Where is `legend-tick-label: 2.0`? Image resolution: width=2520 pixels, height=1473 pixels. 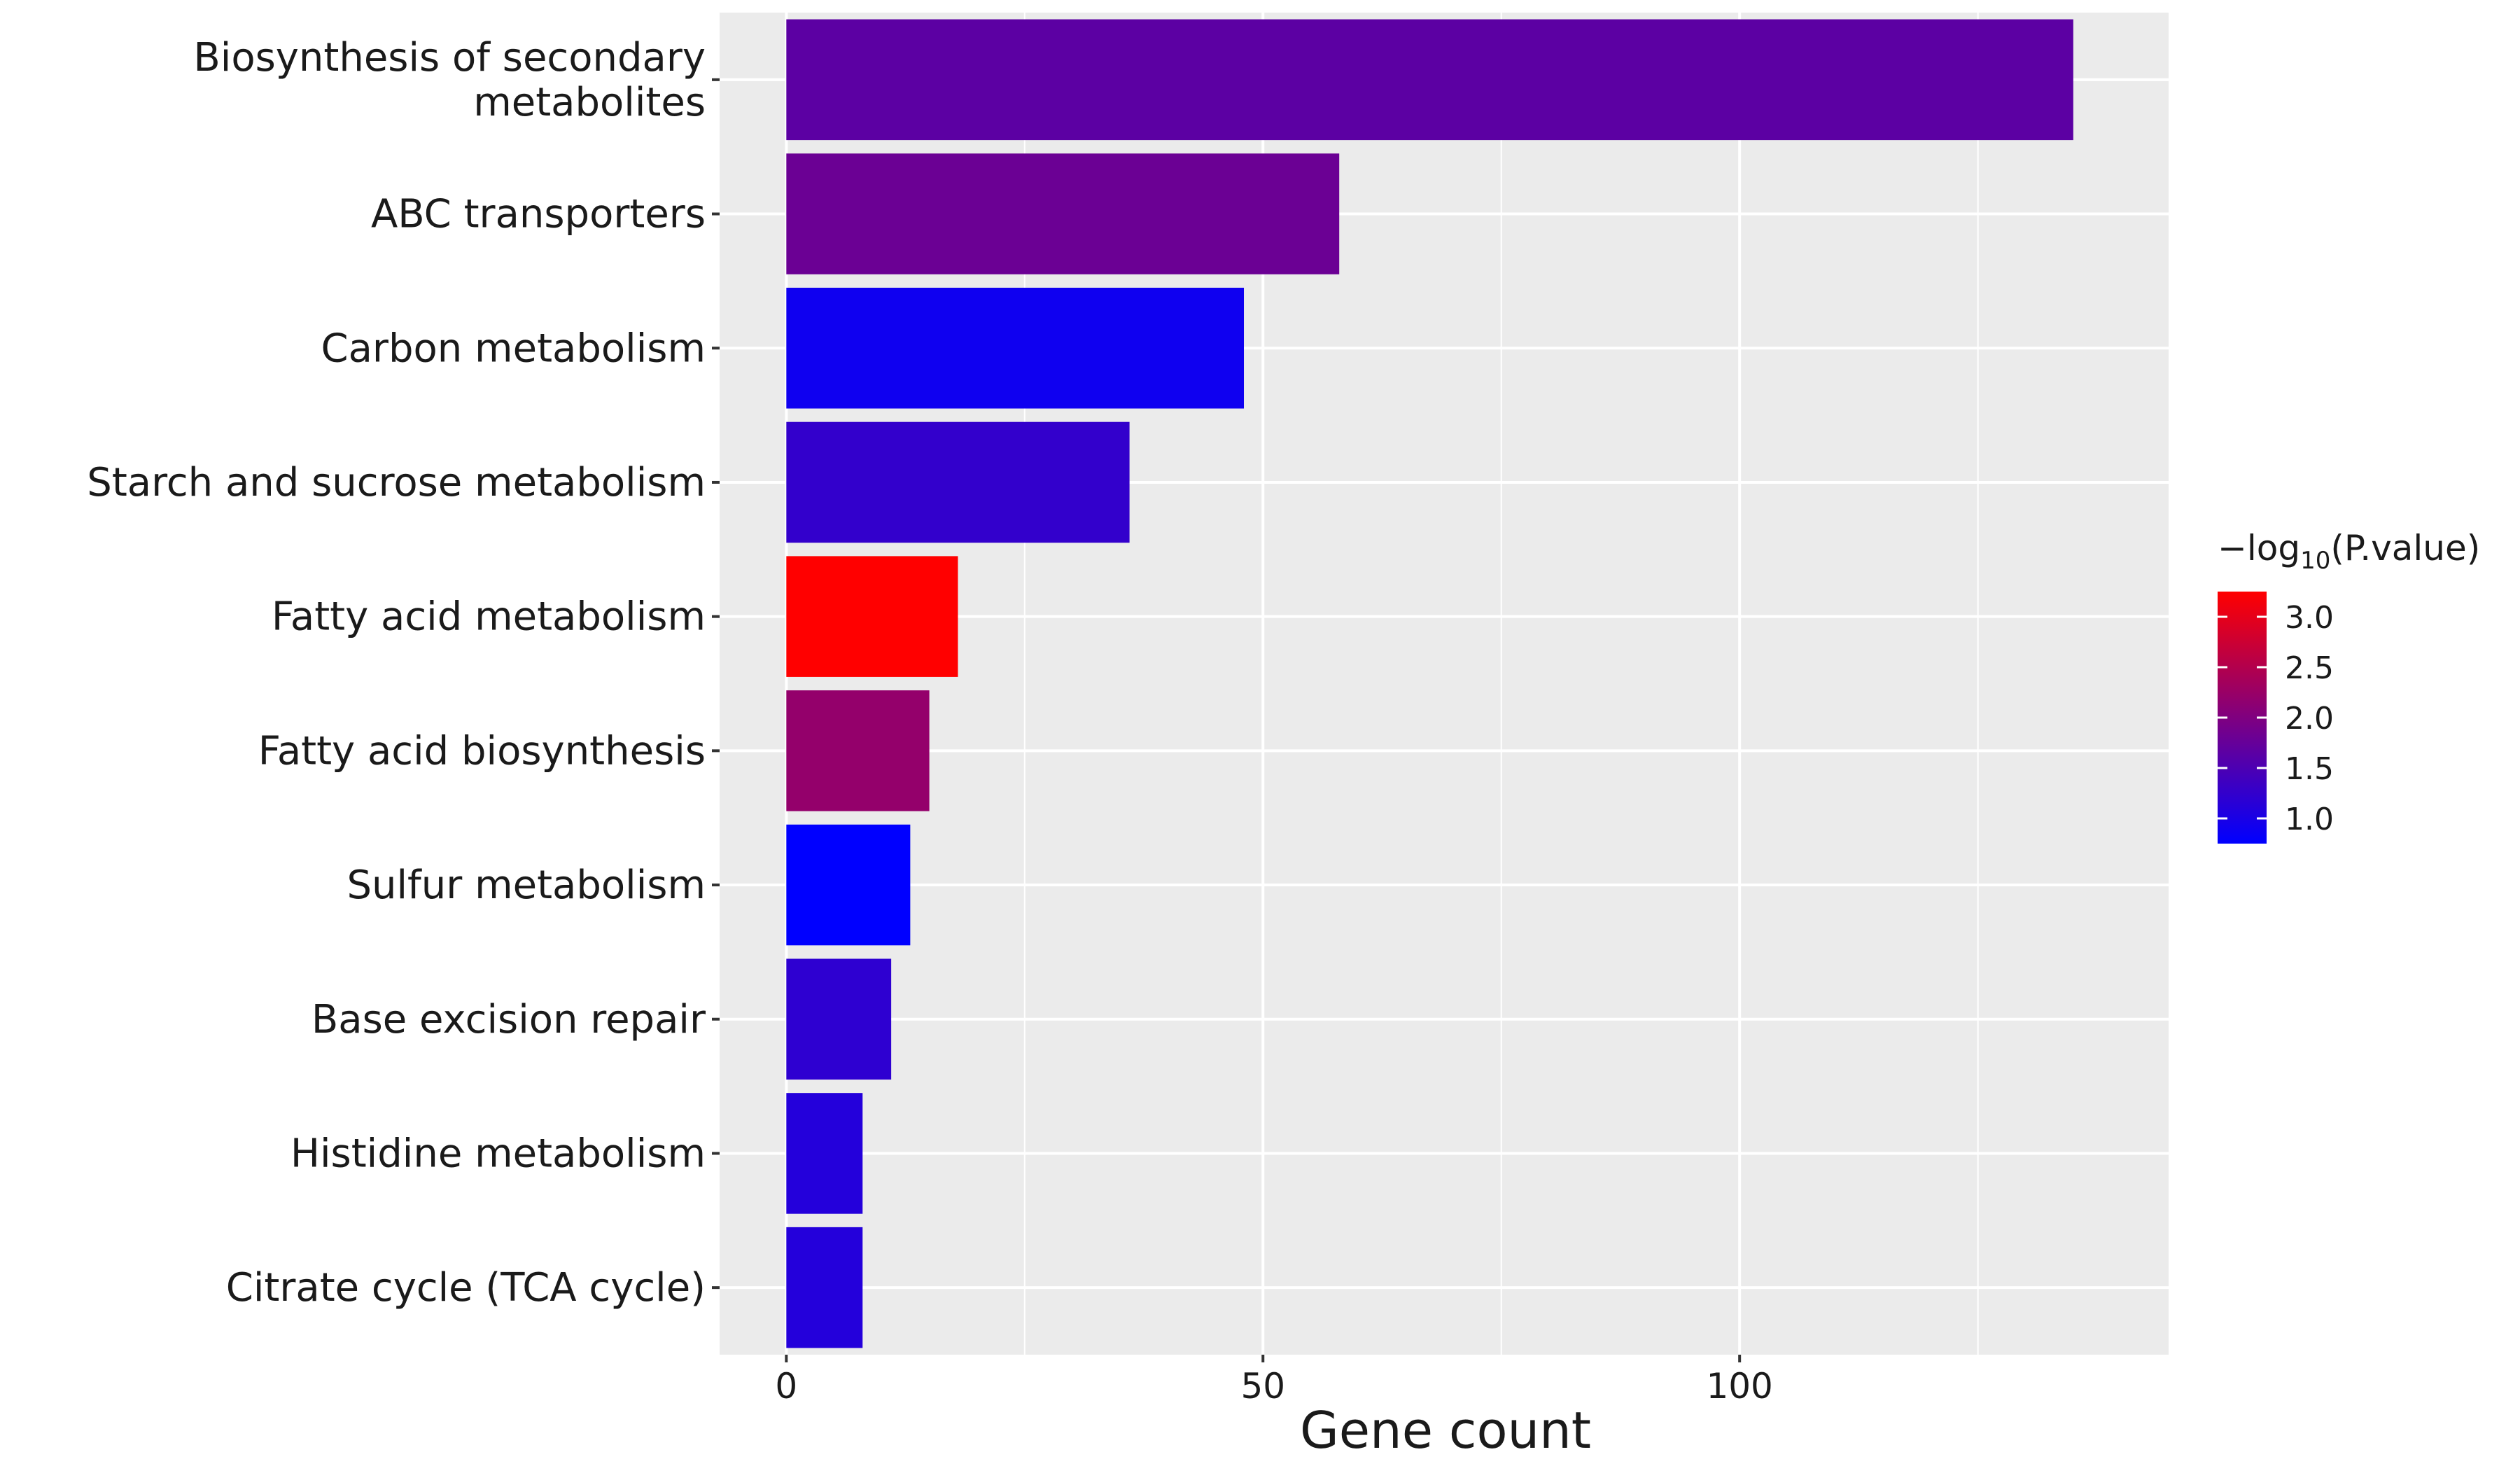 legend-tick-label: 2.0 is located at coordinates (2309, 718).